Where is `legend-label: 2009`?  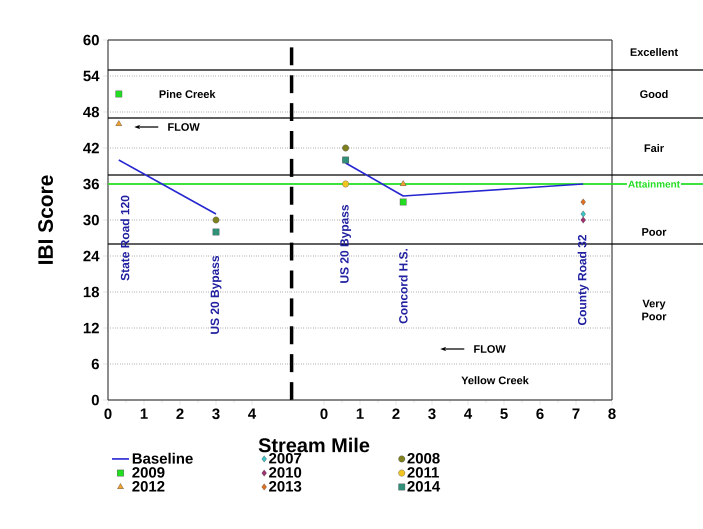 legend-label: 2009 is located at coordinates (148, 472).